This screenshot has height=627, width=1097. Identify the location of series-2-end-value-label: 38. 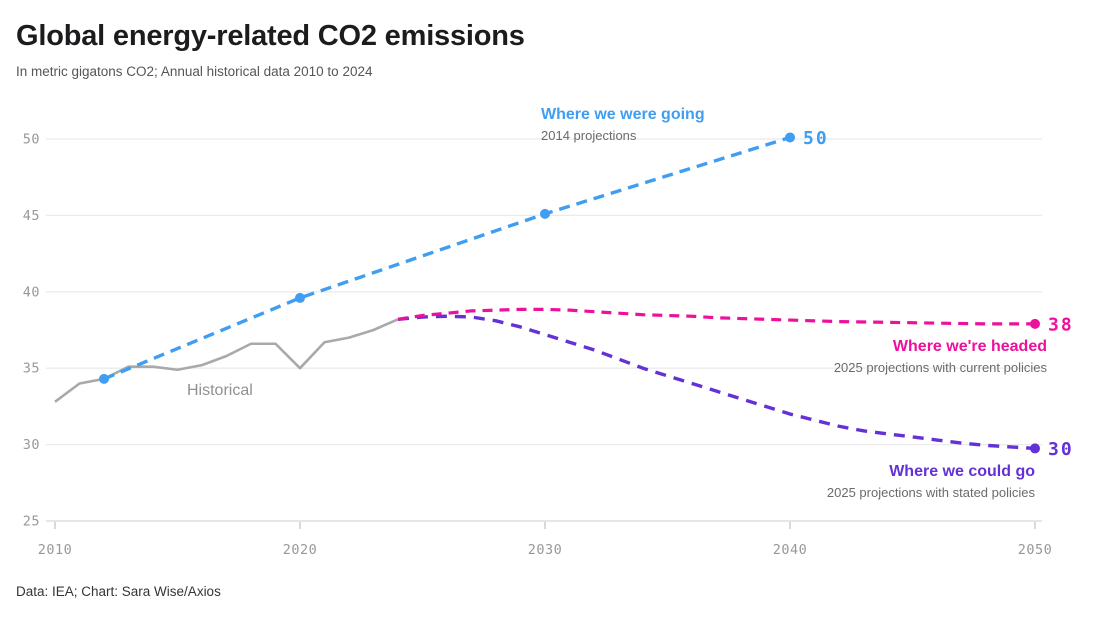
(1061, 324).